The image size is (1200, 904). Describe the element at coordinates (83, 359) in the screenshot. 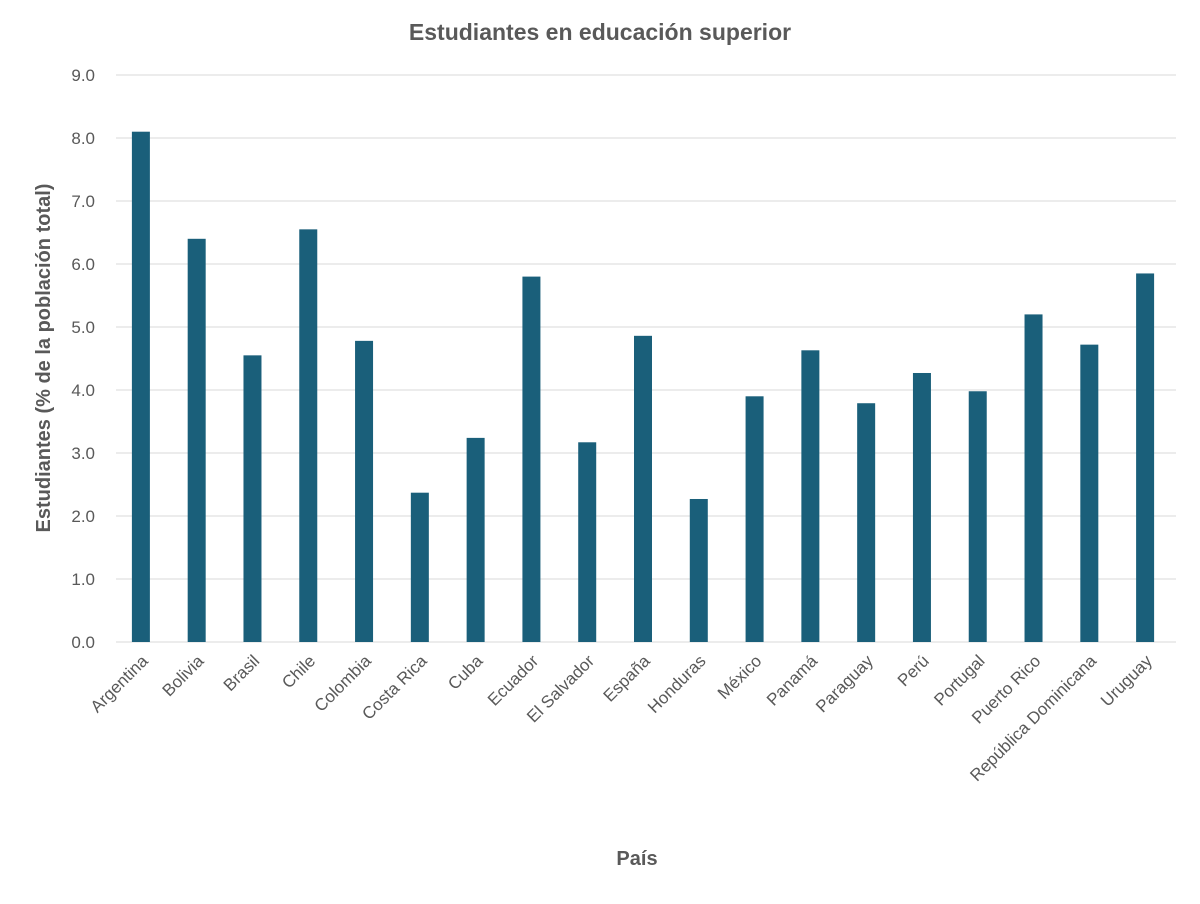

I see `y-axis-ticks: 0.0 1.0 2.0 3.0 4.0 5.0 6.0 7.0 8.0 9.0` at that location.